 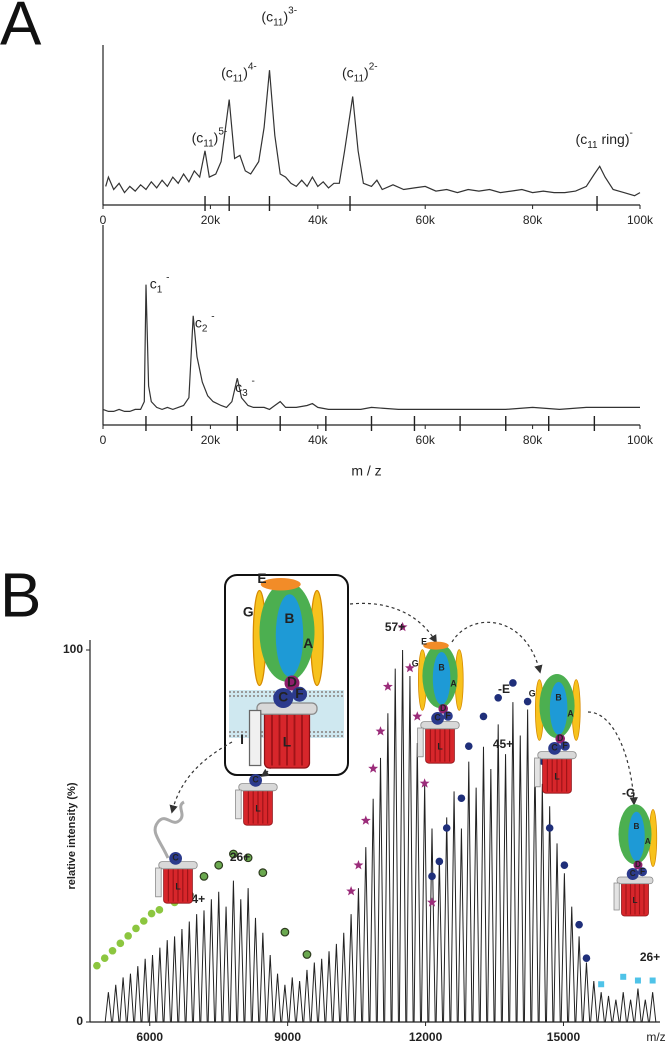 What do you see at coordinates (373, 66) in the screenshot?
I see `annotation-sup: 2-` at bounding box center [373, 66].